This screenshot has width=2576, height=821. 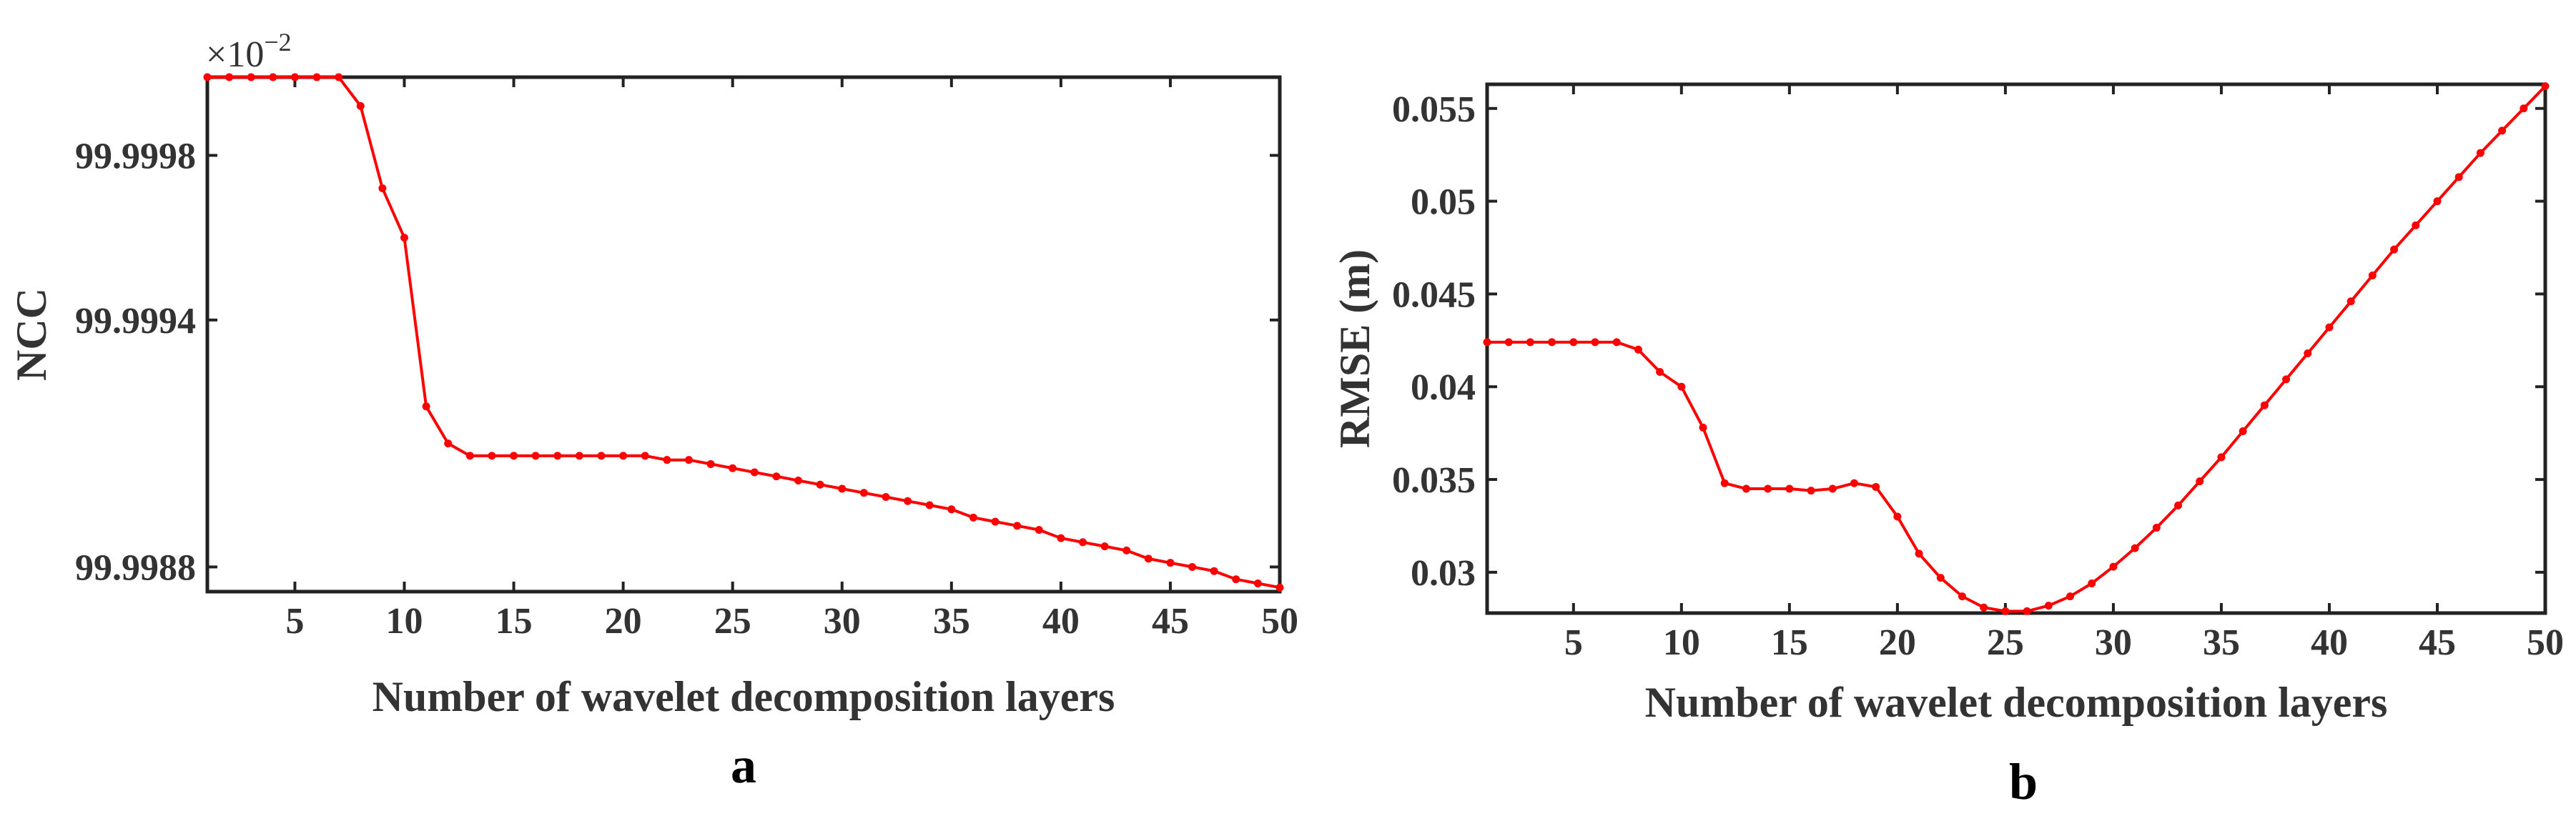 What do you see at coordinates (249, 52) in the screenshot?
I see `y-multiplier: ×10⁻²` at bounding box center [249, 52].